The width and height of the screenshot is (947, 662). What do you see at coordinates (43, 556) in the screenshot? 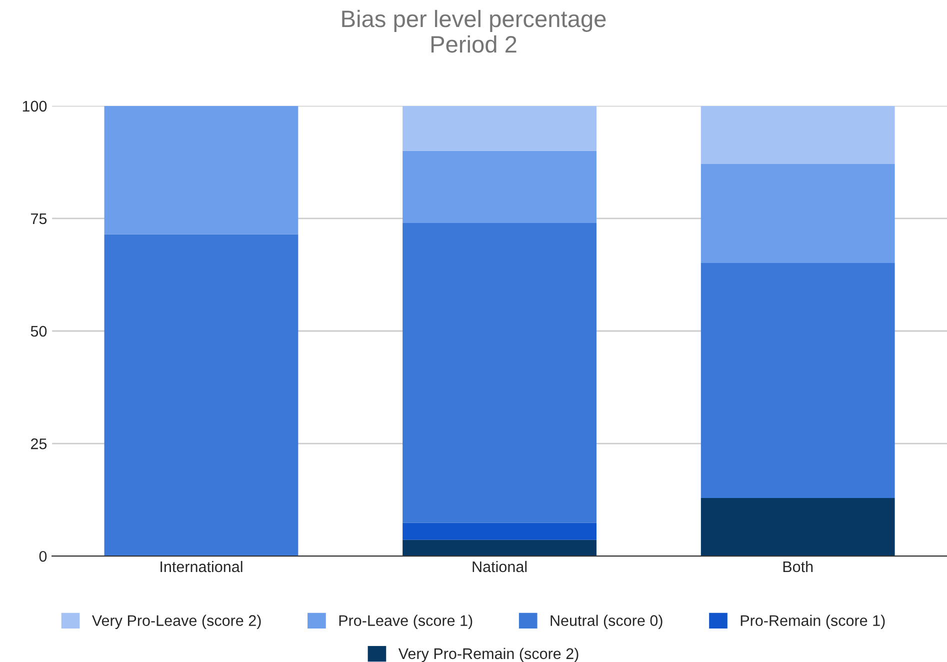
I see `y-tick-label: 0` at bounding box center [43, 556].